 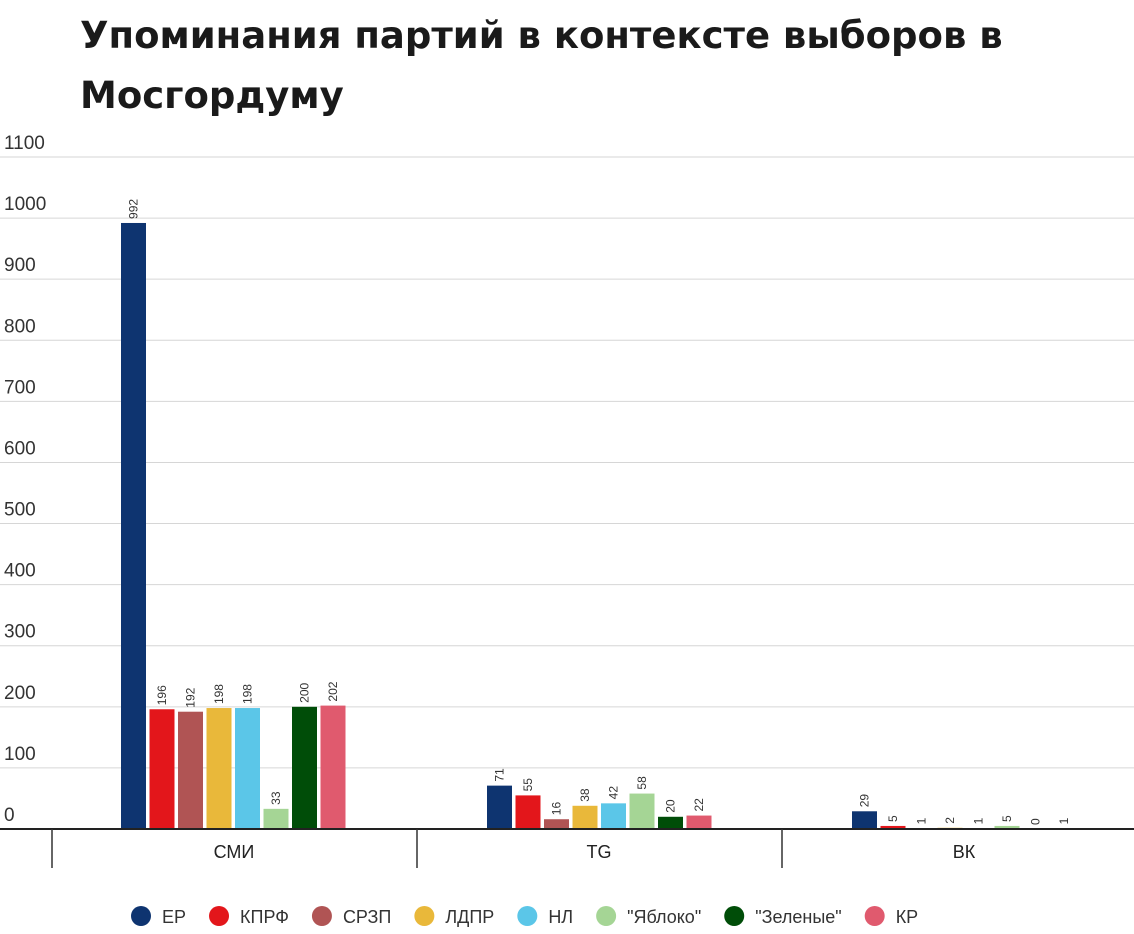 What do you see at coordinates (865, 801) in the screenshot?
I see `bar-value-label: 29` at bounding box center [865, 801].